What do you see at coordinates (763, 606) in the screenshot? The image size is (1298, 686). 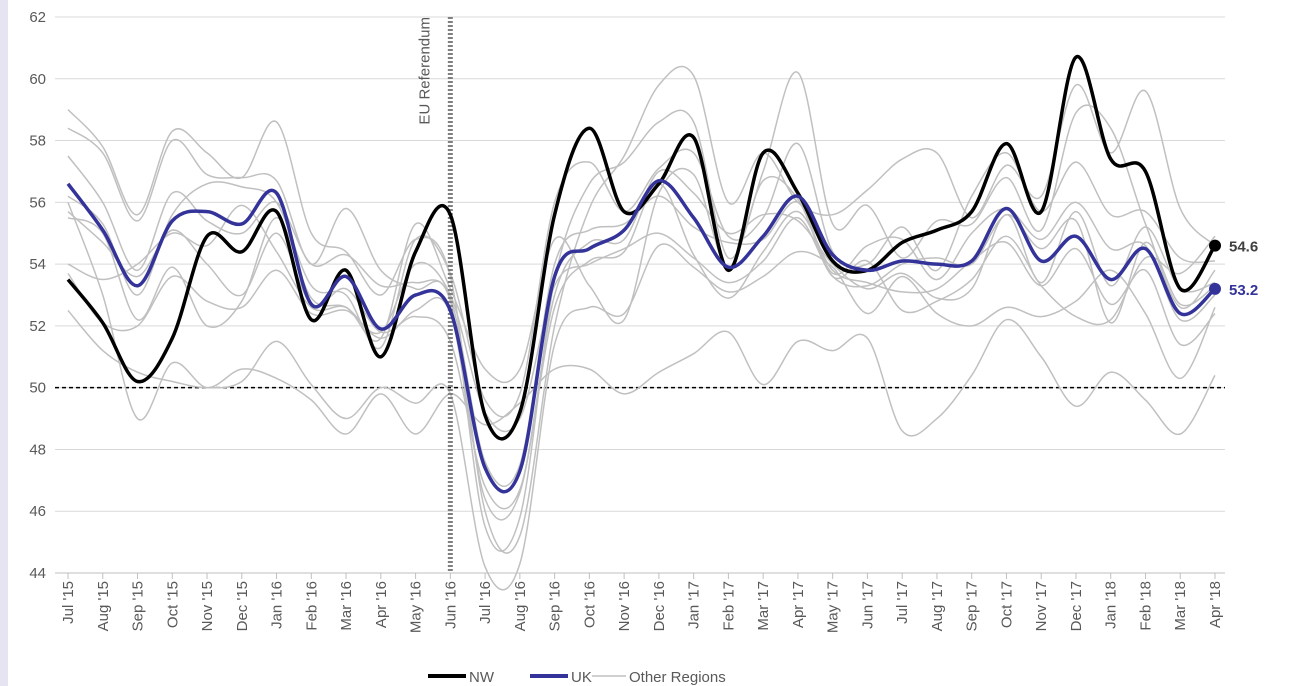 I see `x-tick-label: Mar '17` at bounding box center [763, 606].